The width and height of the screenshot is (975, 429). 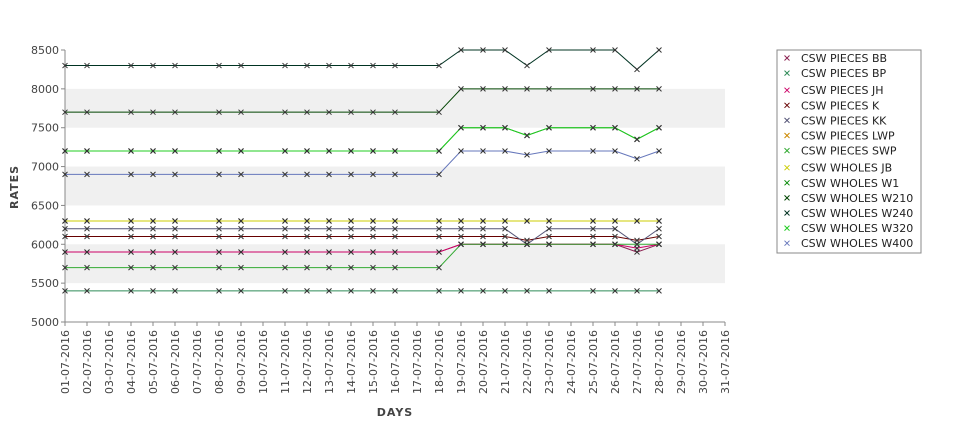 I want to click on x-tick-label: 18-07-2016, so click(x=439, y=362).